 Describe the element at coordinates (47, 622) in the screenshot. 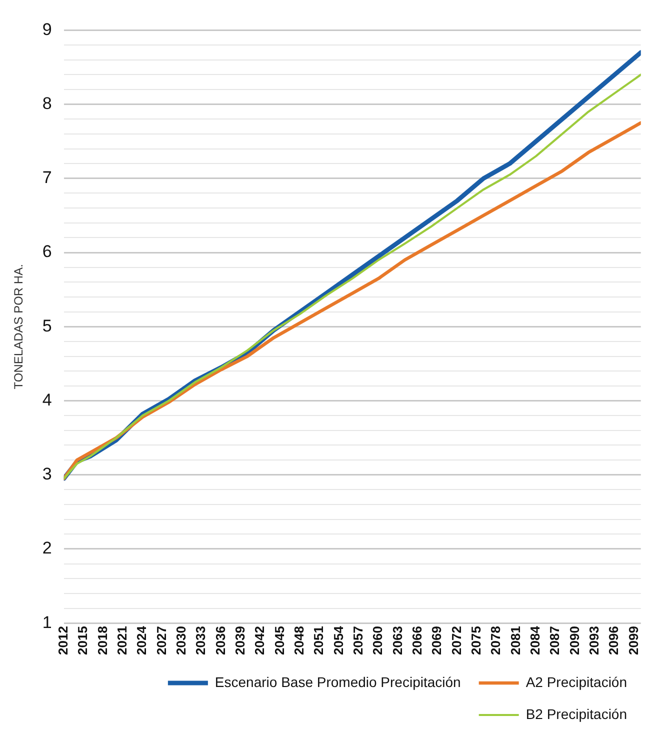

I see `y-tick-label: 1` at that location.